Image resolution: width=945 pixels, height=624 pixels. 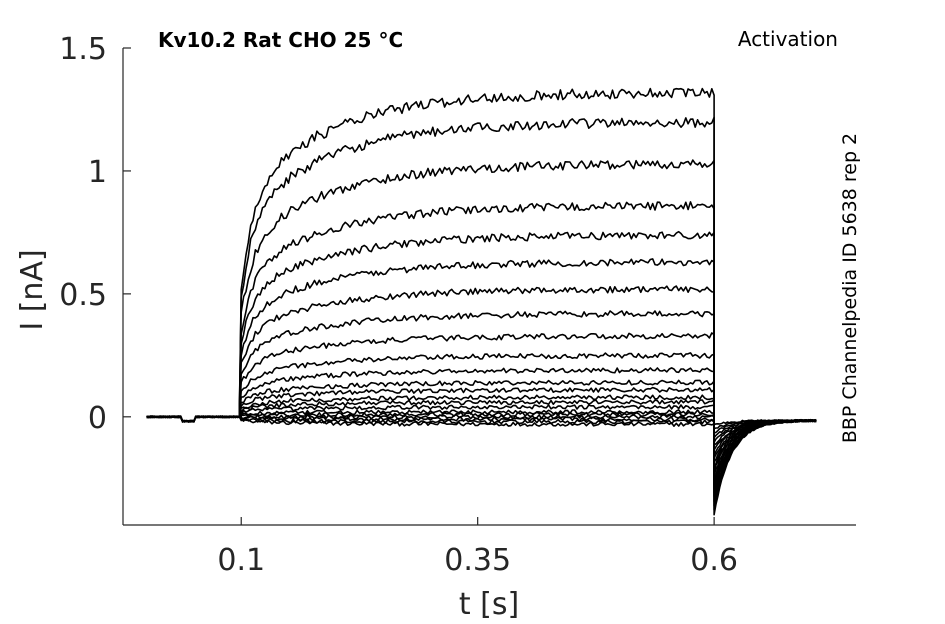 I want to click on protocol-label: Activation, so click(x=788, y=39).